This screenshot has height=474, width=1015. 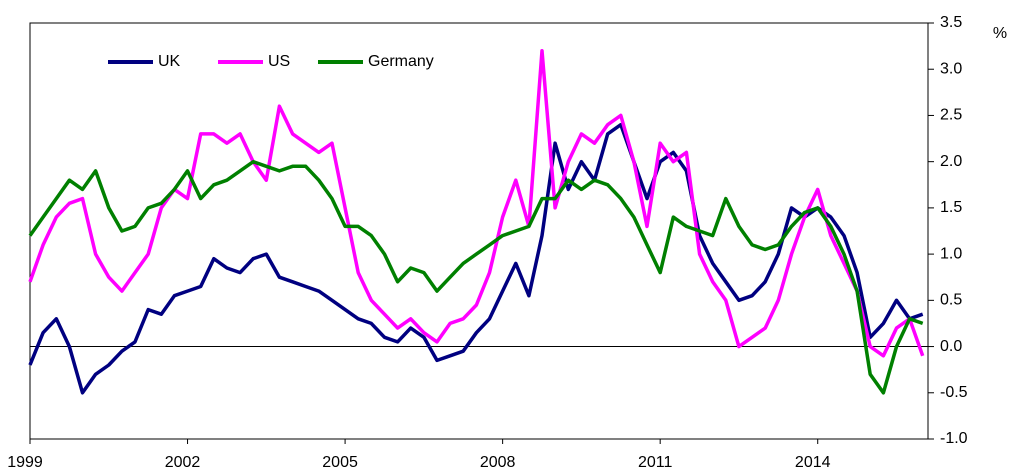 I want to click on y-tick-label: 3.0, so click(x=951, y=68).